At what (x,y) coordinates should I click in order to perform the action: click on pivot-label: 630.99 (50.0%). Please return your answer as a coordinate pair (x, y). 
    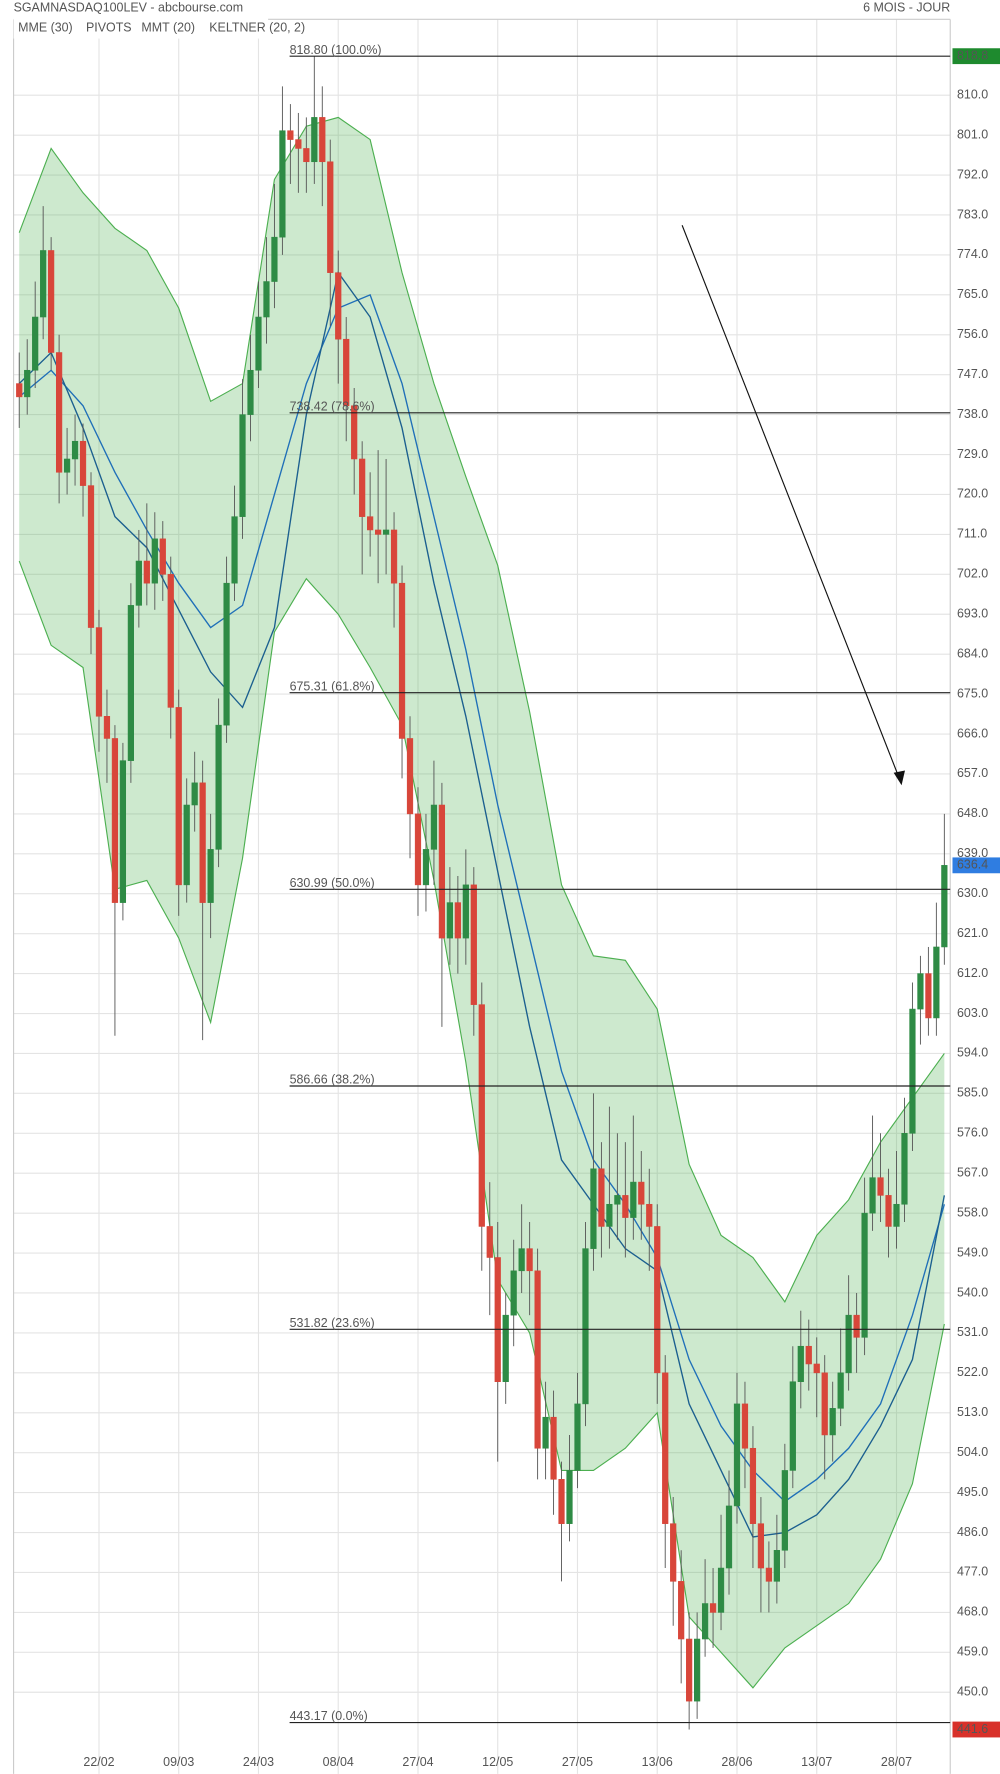
    Looking at the image, I should click on (332, 883).